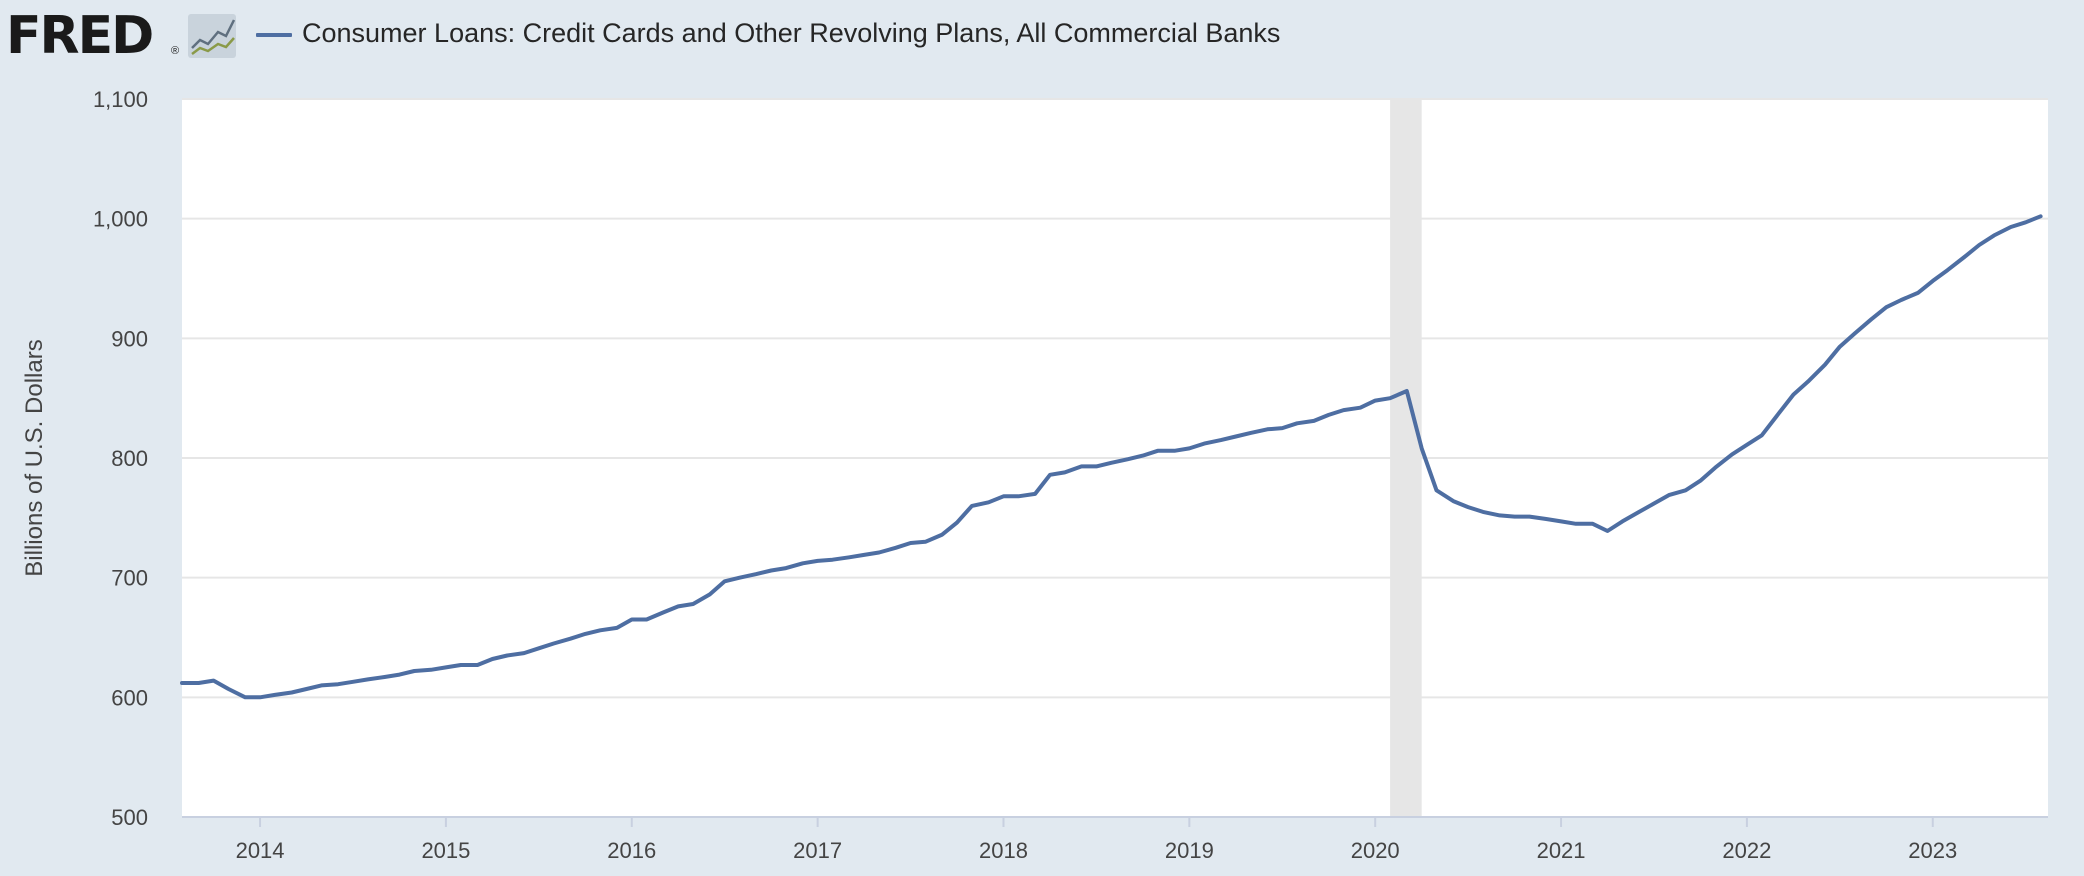  What do you see at coordinates (80, 36) in the screenshot?
I see `fred-logo: FRED` at bounding box center [80, 36].